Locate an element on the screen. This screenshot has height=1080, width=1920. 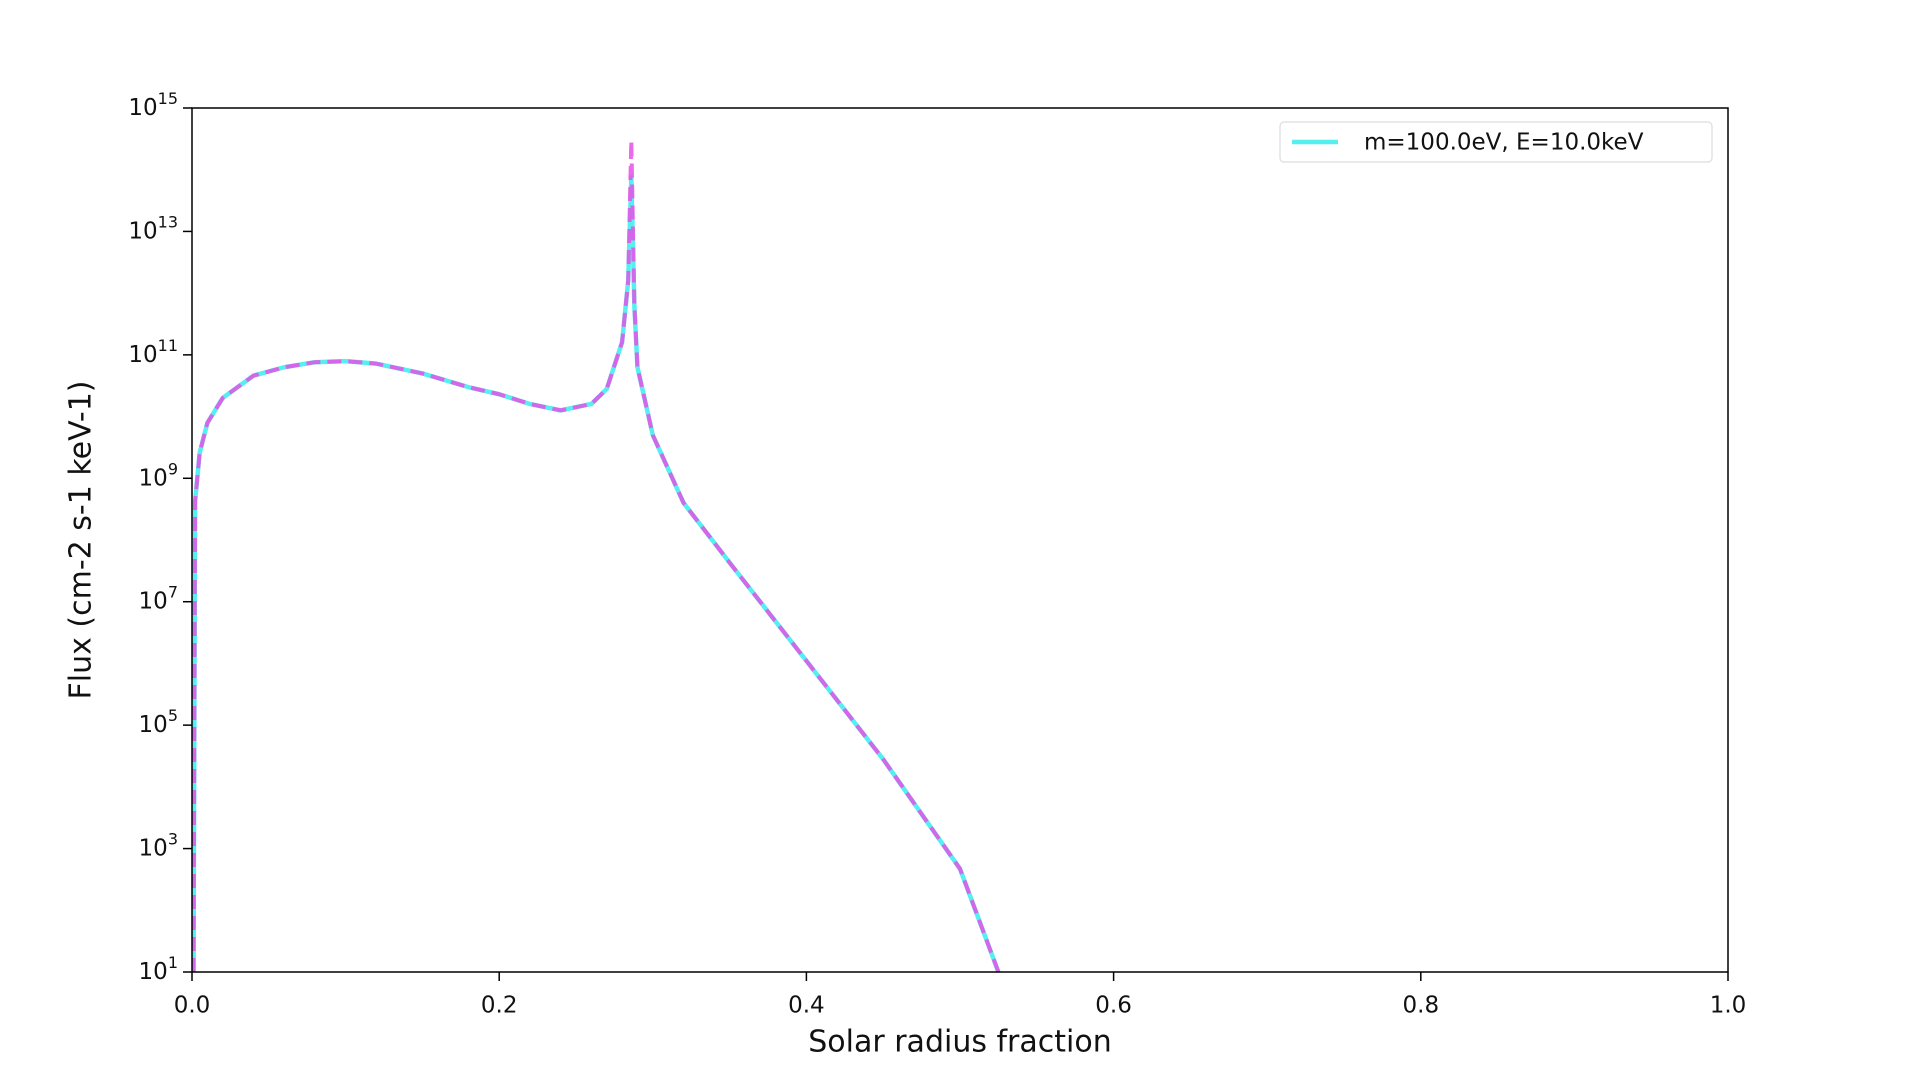
x-tick-label: 0.6 is located at coordinates (1113, 1006).